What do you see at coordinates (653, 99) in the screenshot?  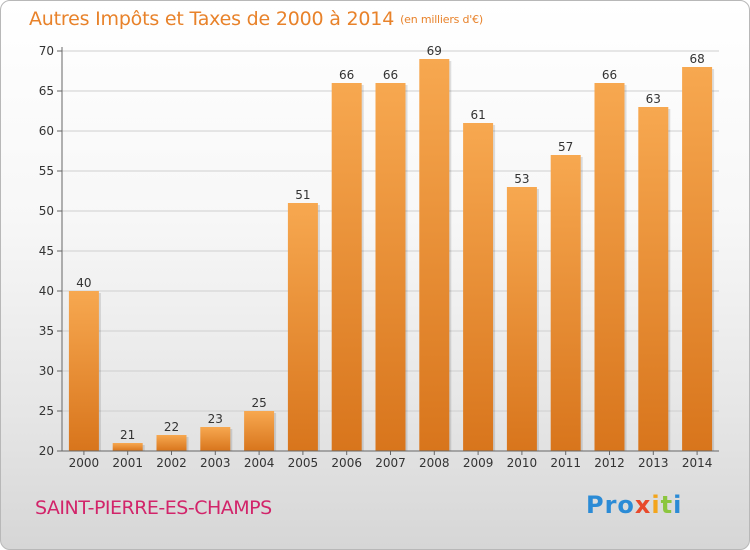 I see `data-label: 63` at bounding box center [653, 99].